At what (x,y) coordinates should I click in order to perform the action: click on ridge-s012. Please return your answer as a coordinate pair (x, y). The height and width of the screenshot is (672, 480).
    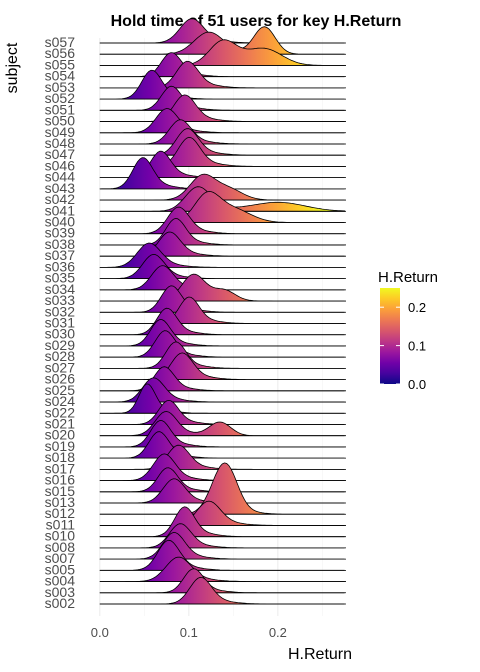
    Looking at the image, I should click on (222, 488).